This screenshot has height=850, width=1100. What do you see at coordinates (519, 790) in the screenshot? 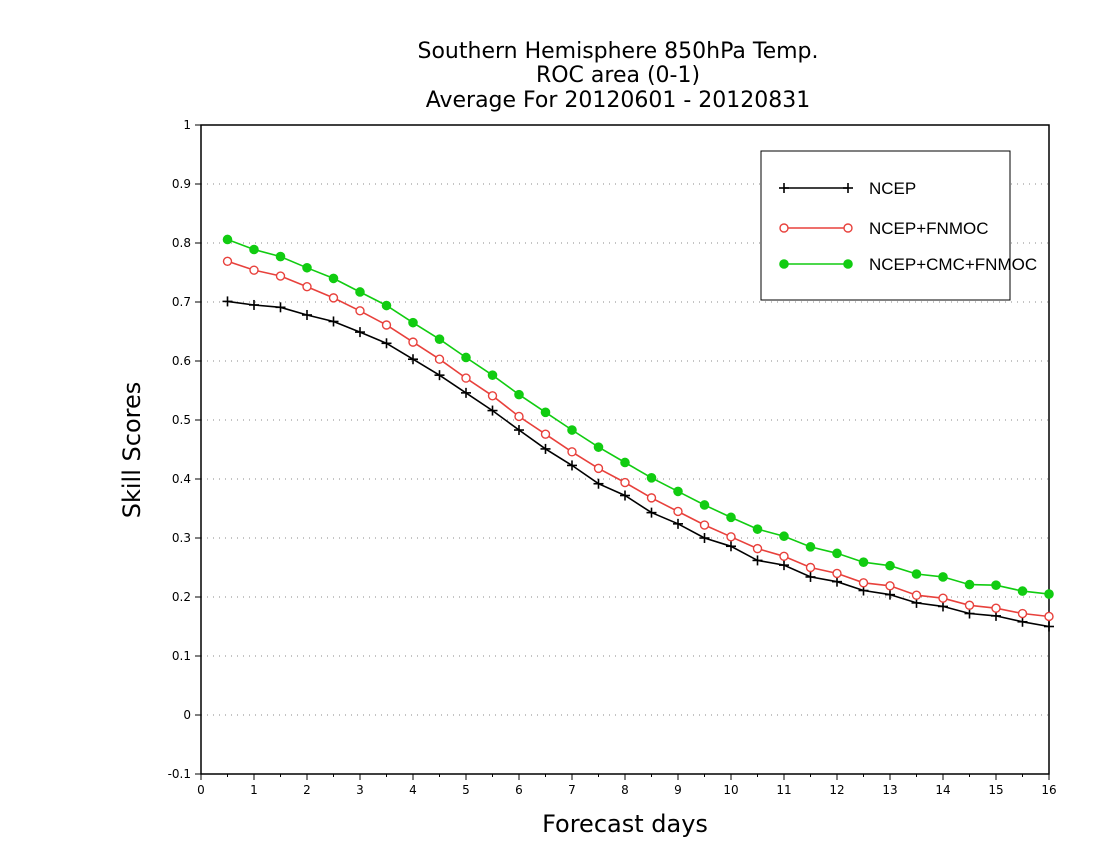
I see `x-tick-label: 6` at bounding box center [519, 790].